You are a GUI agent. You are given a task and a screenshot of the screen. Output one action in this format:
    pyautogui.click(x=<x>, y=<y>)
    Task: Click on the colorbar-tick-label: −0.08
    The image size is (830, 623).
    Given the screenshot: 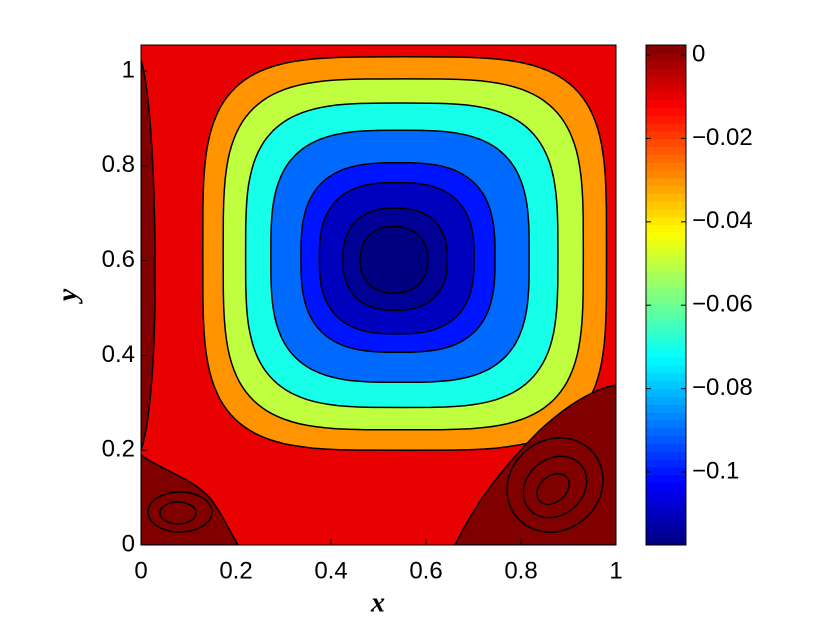 What is the action you would take?
    pyautogui.click(x=722, y=387)
    